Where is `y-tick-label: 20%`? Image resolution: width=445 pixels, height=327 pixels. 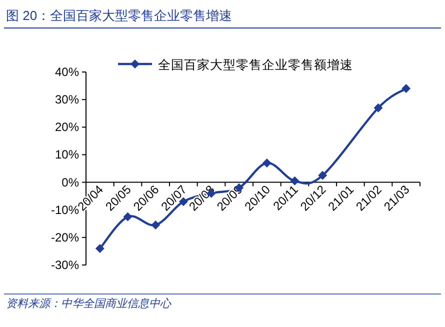 y-tick-label: 20% is located at coordinates (67, 127).